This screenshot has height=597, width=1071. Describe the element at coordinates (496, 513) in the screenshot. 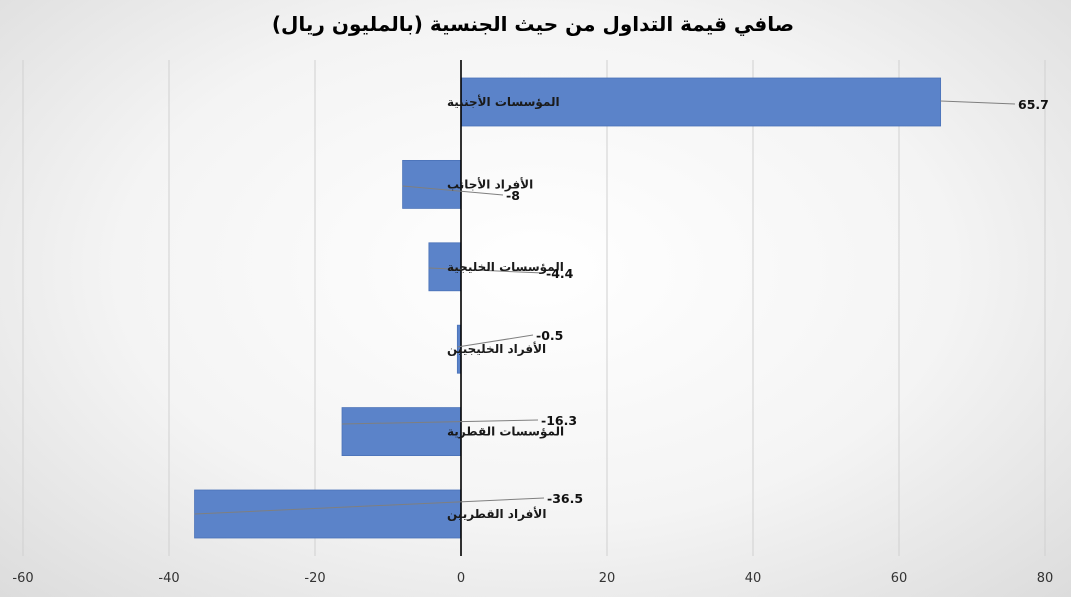

I see `category-label: الأفراد القطريين` at that location.